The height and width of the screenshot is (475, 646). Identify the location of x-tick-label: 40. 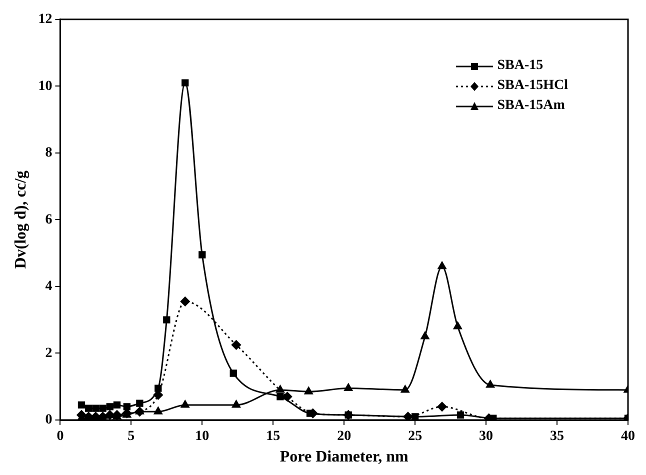
(628, 436).